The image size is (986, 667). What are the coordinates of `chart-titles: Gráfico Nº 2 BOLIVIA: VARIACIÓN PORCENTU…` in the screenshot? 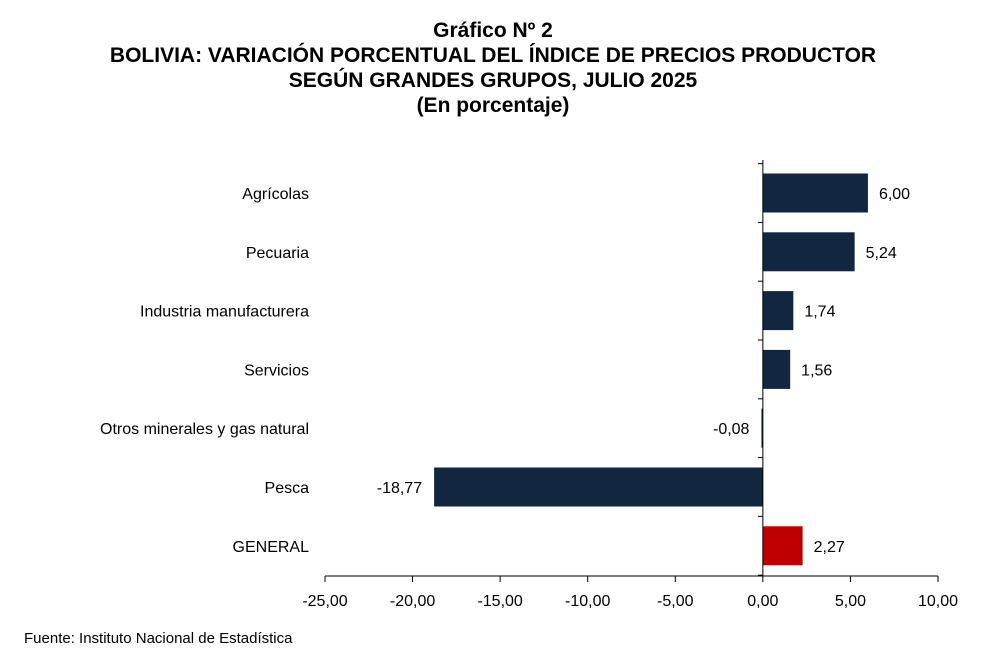 It's located at (493, 68).